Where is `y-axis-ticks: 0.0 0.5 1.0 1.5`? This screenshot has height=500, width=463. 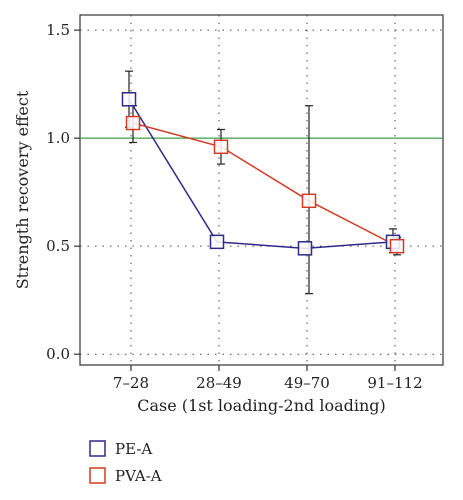 y-axis-ticks: 0.0 0.5 1.0 1.5 is located at coordinates (63, 192).